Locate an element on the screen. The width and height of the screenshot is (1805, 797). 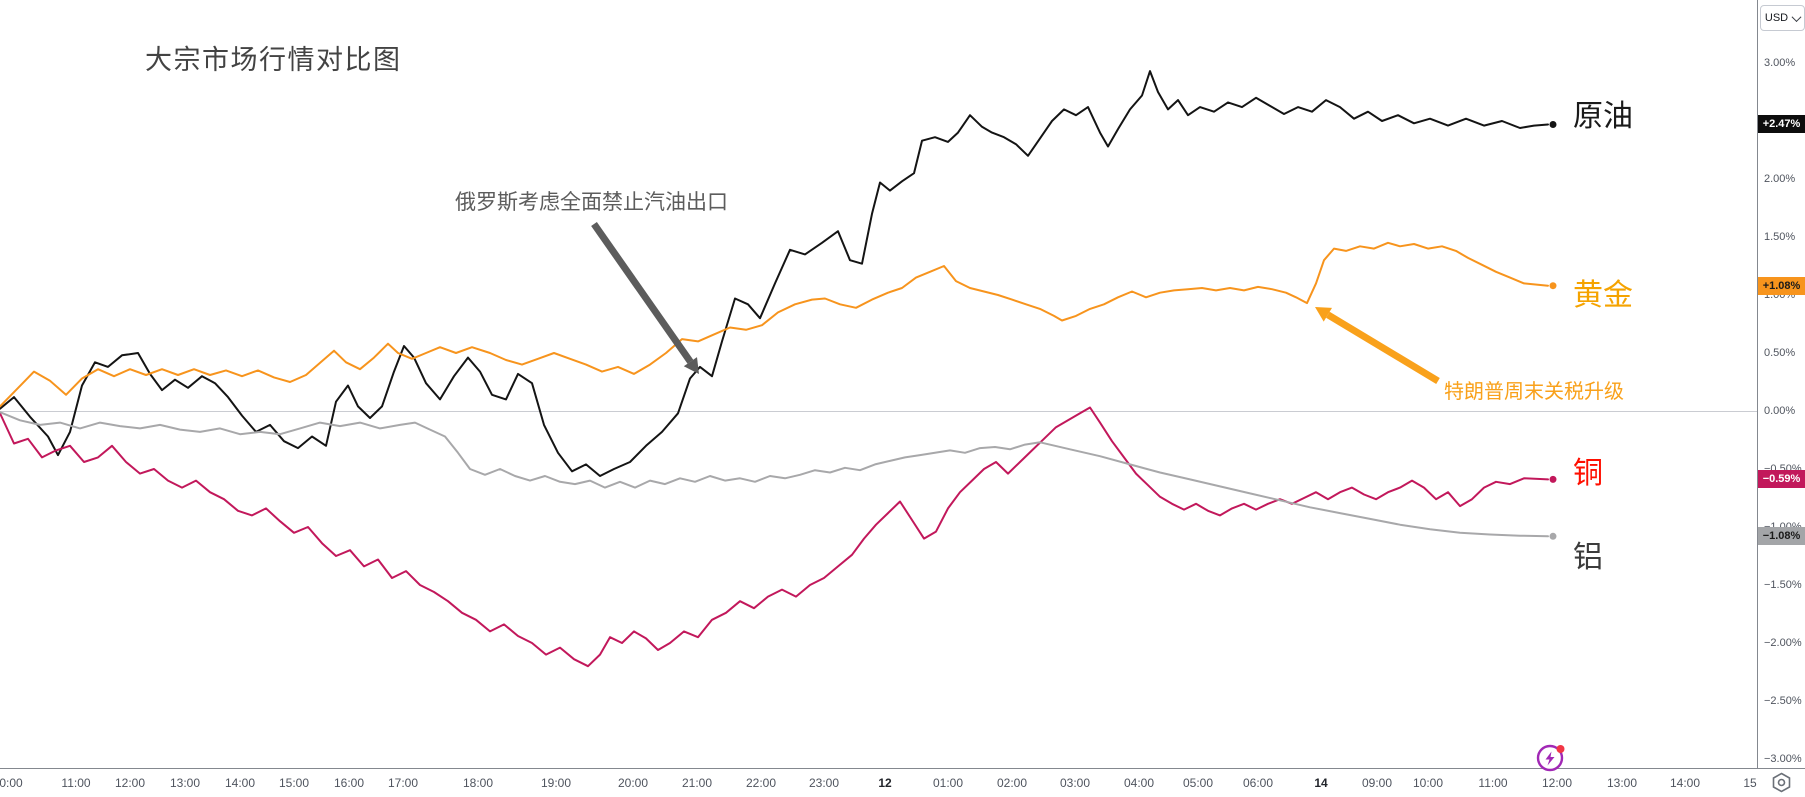
annotation-arrowhead-russia-gasoline is located at coordinates (691, 365).